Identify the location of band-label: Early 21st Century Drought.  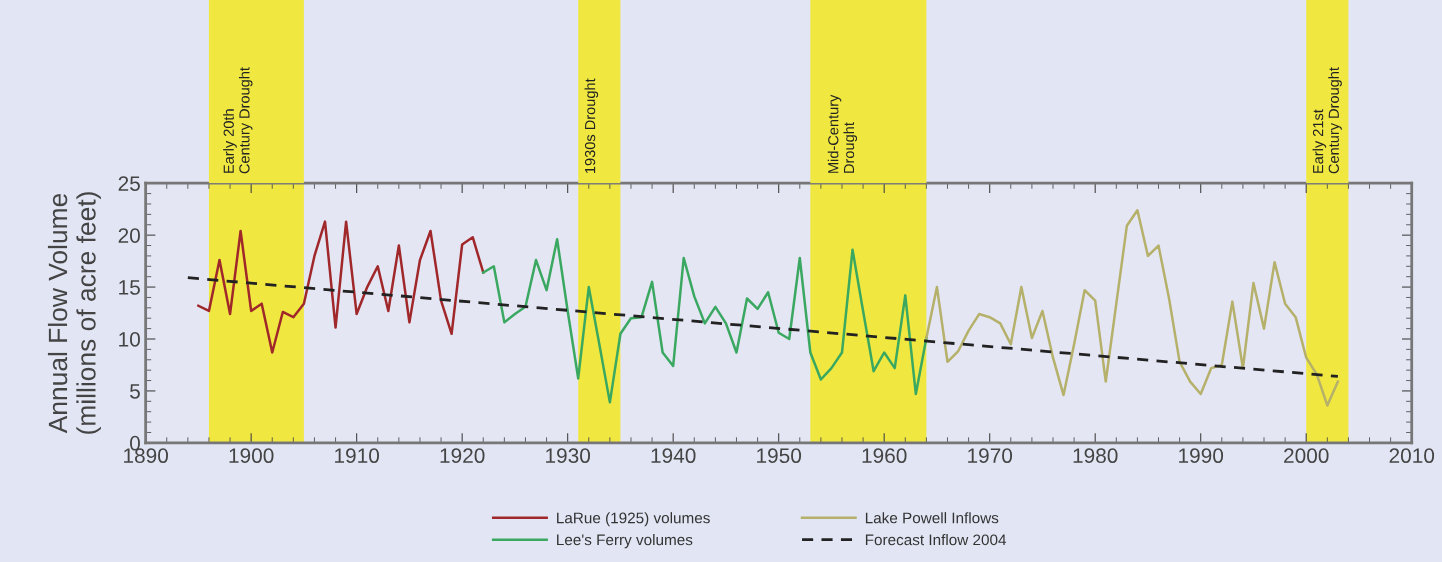
(1327, 120).